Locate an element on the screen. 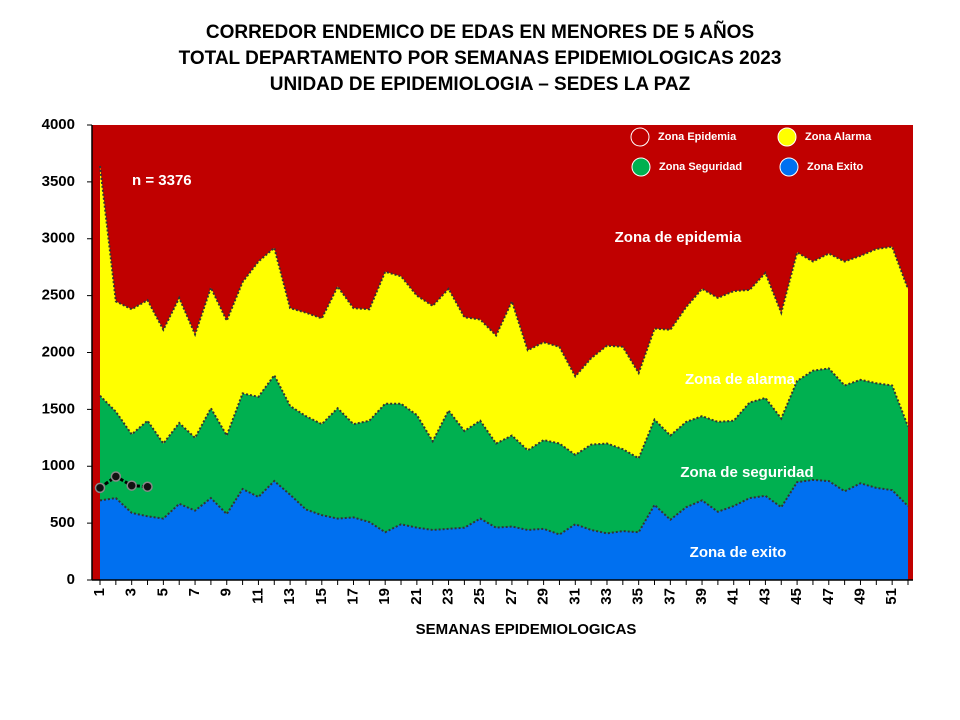 This screenshot has height=720, width=960. x-tick-label: 23 is located at coordinates (448, 596).